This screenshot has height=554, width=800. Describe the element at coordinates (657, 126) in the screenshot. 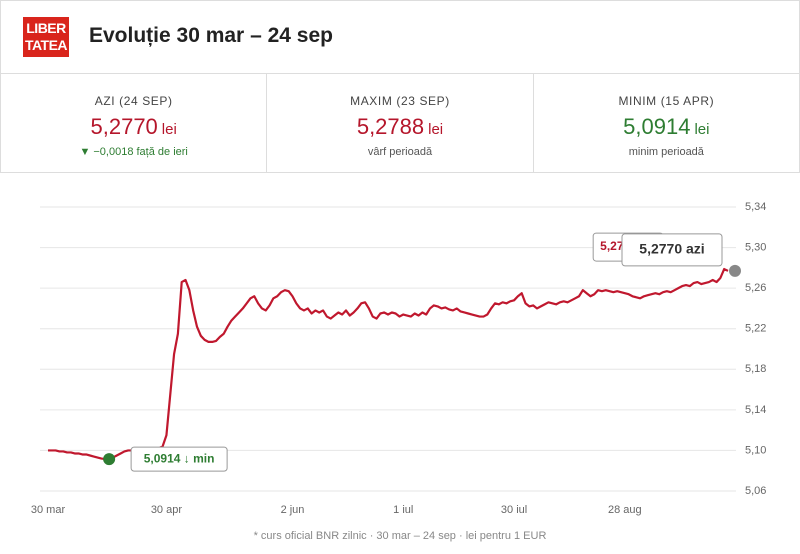

I see `value: 5,0914` at that location.